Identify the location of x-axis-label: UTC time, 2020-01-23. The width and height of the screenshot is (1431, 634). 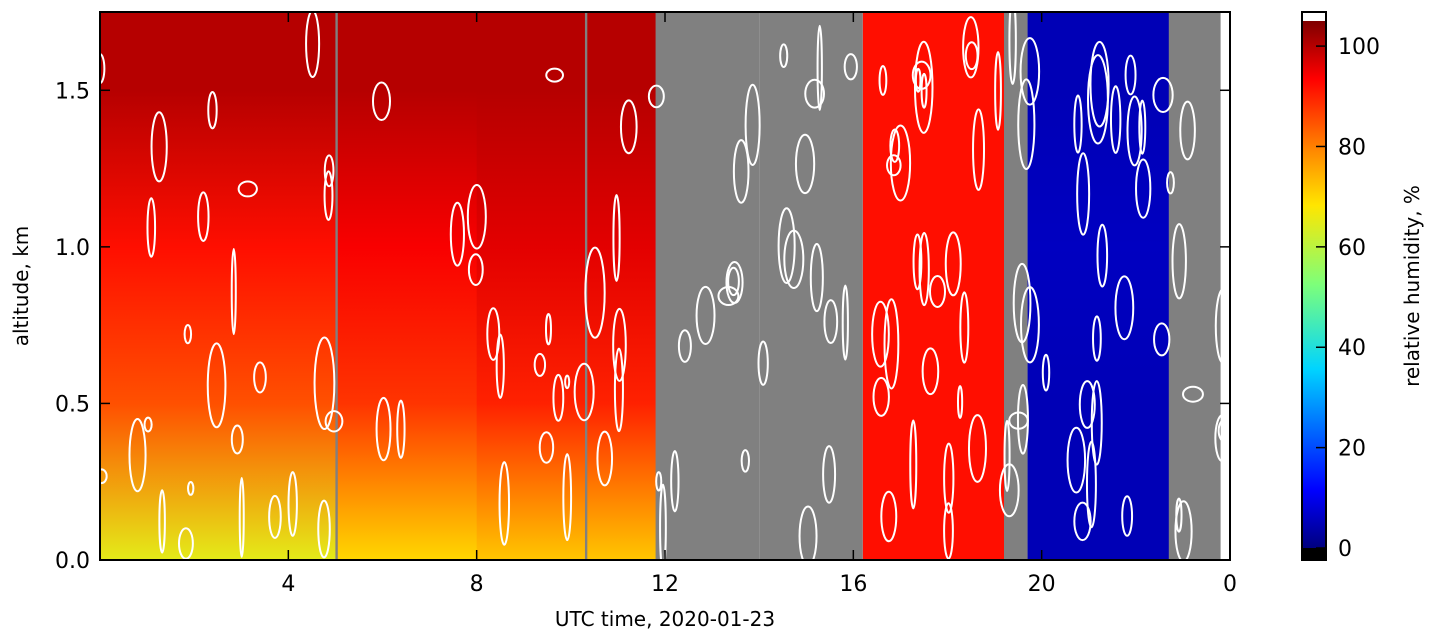
(665, 619).